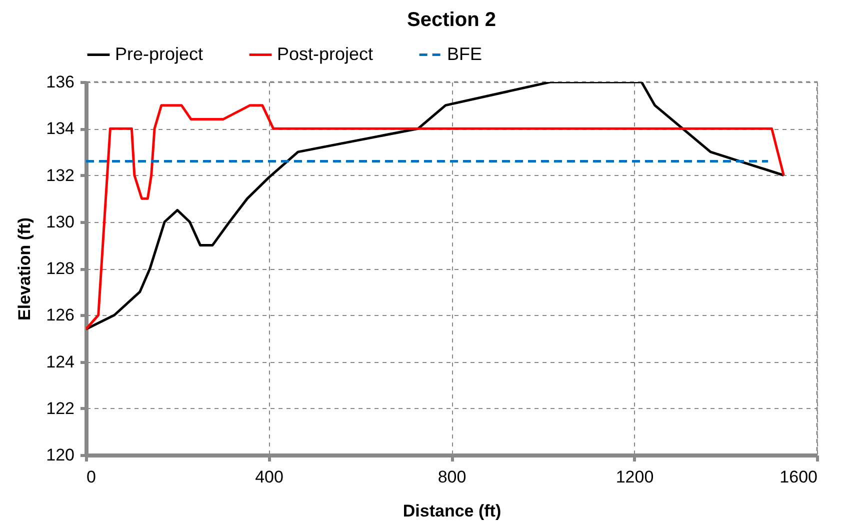  What do you see at coordinates (60, 362) in the screenshot?
I see `y-tick-label: 124` at bounding box center [60, 362].